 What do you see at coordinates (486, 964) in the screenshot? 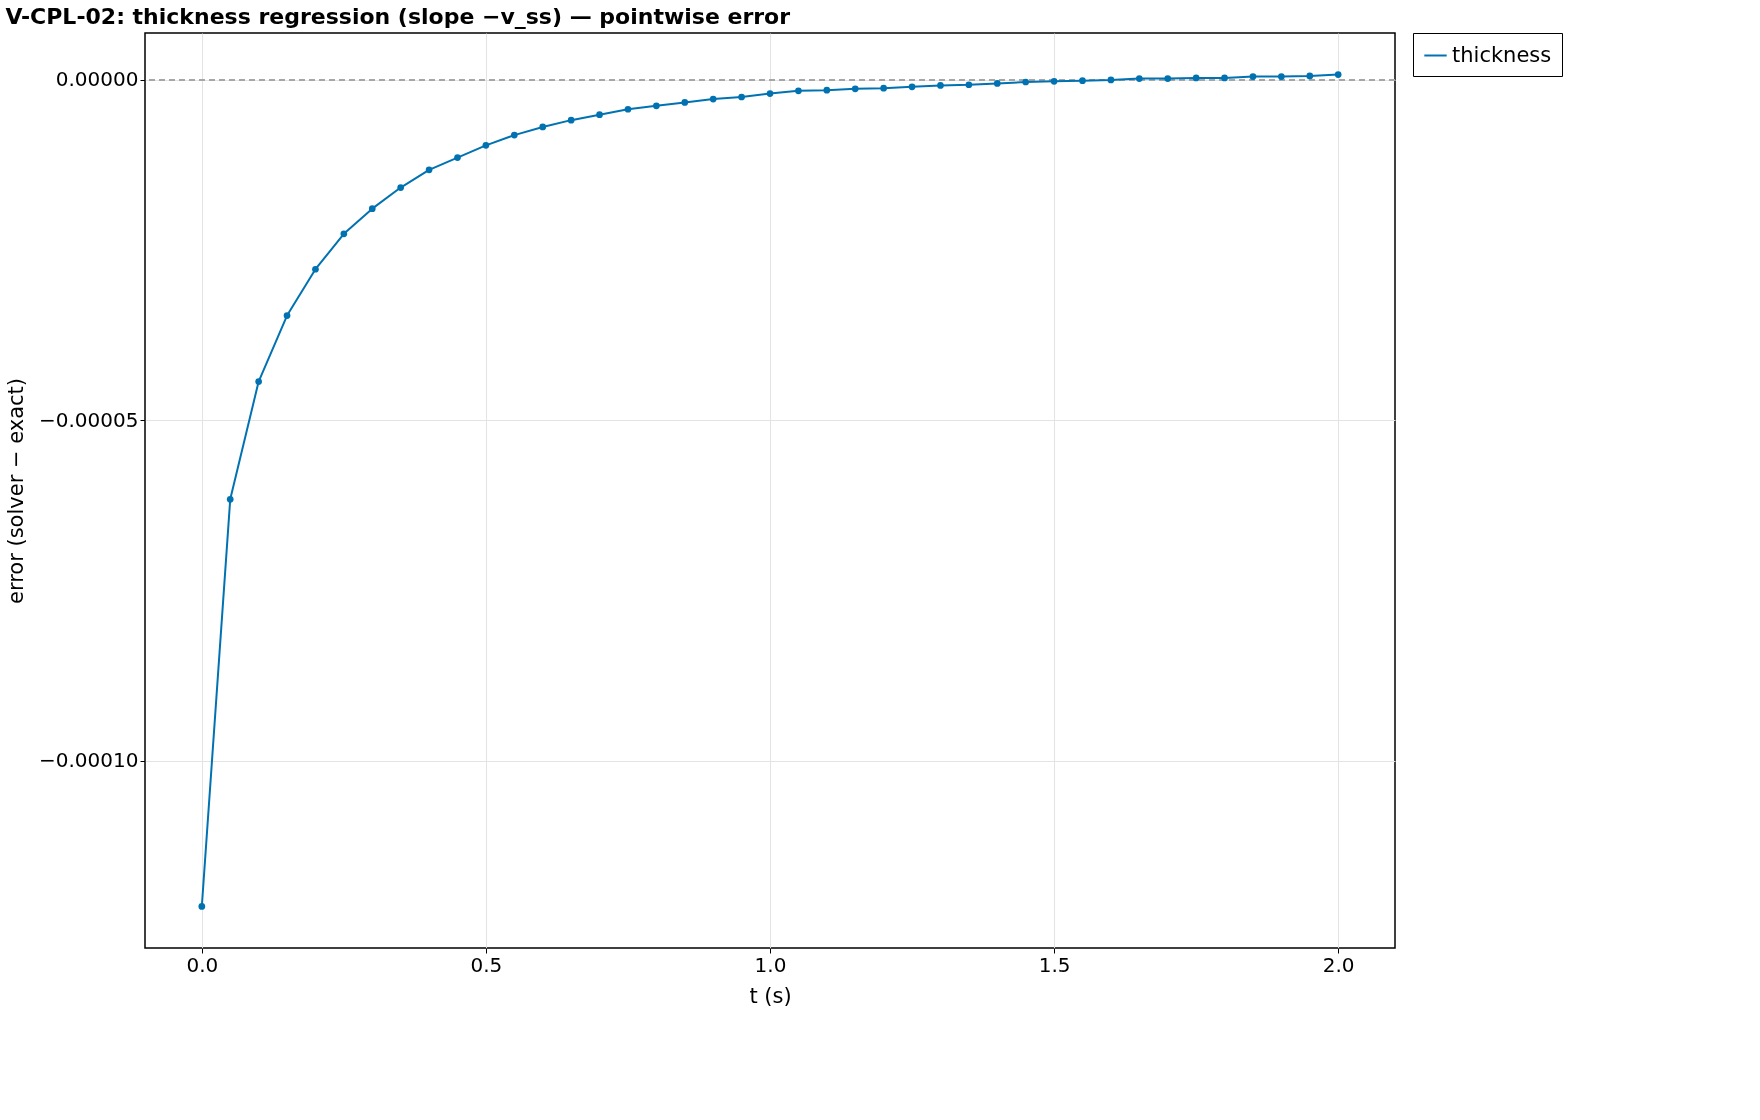
I see `x-tick-label: 0.5` at bounding box center [486, 964].